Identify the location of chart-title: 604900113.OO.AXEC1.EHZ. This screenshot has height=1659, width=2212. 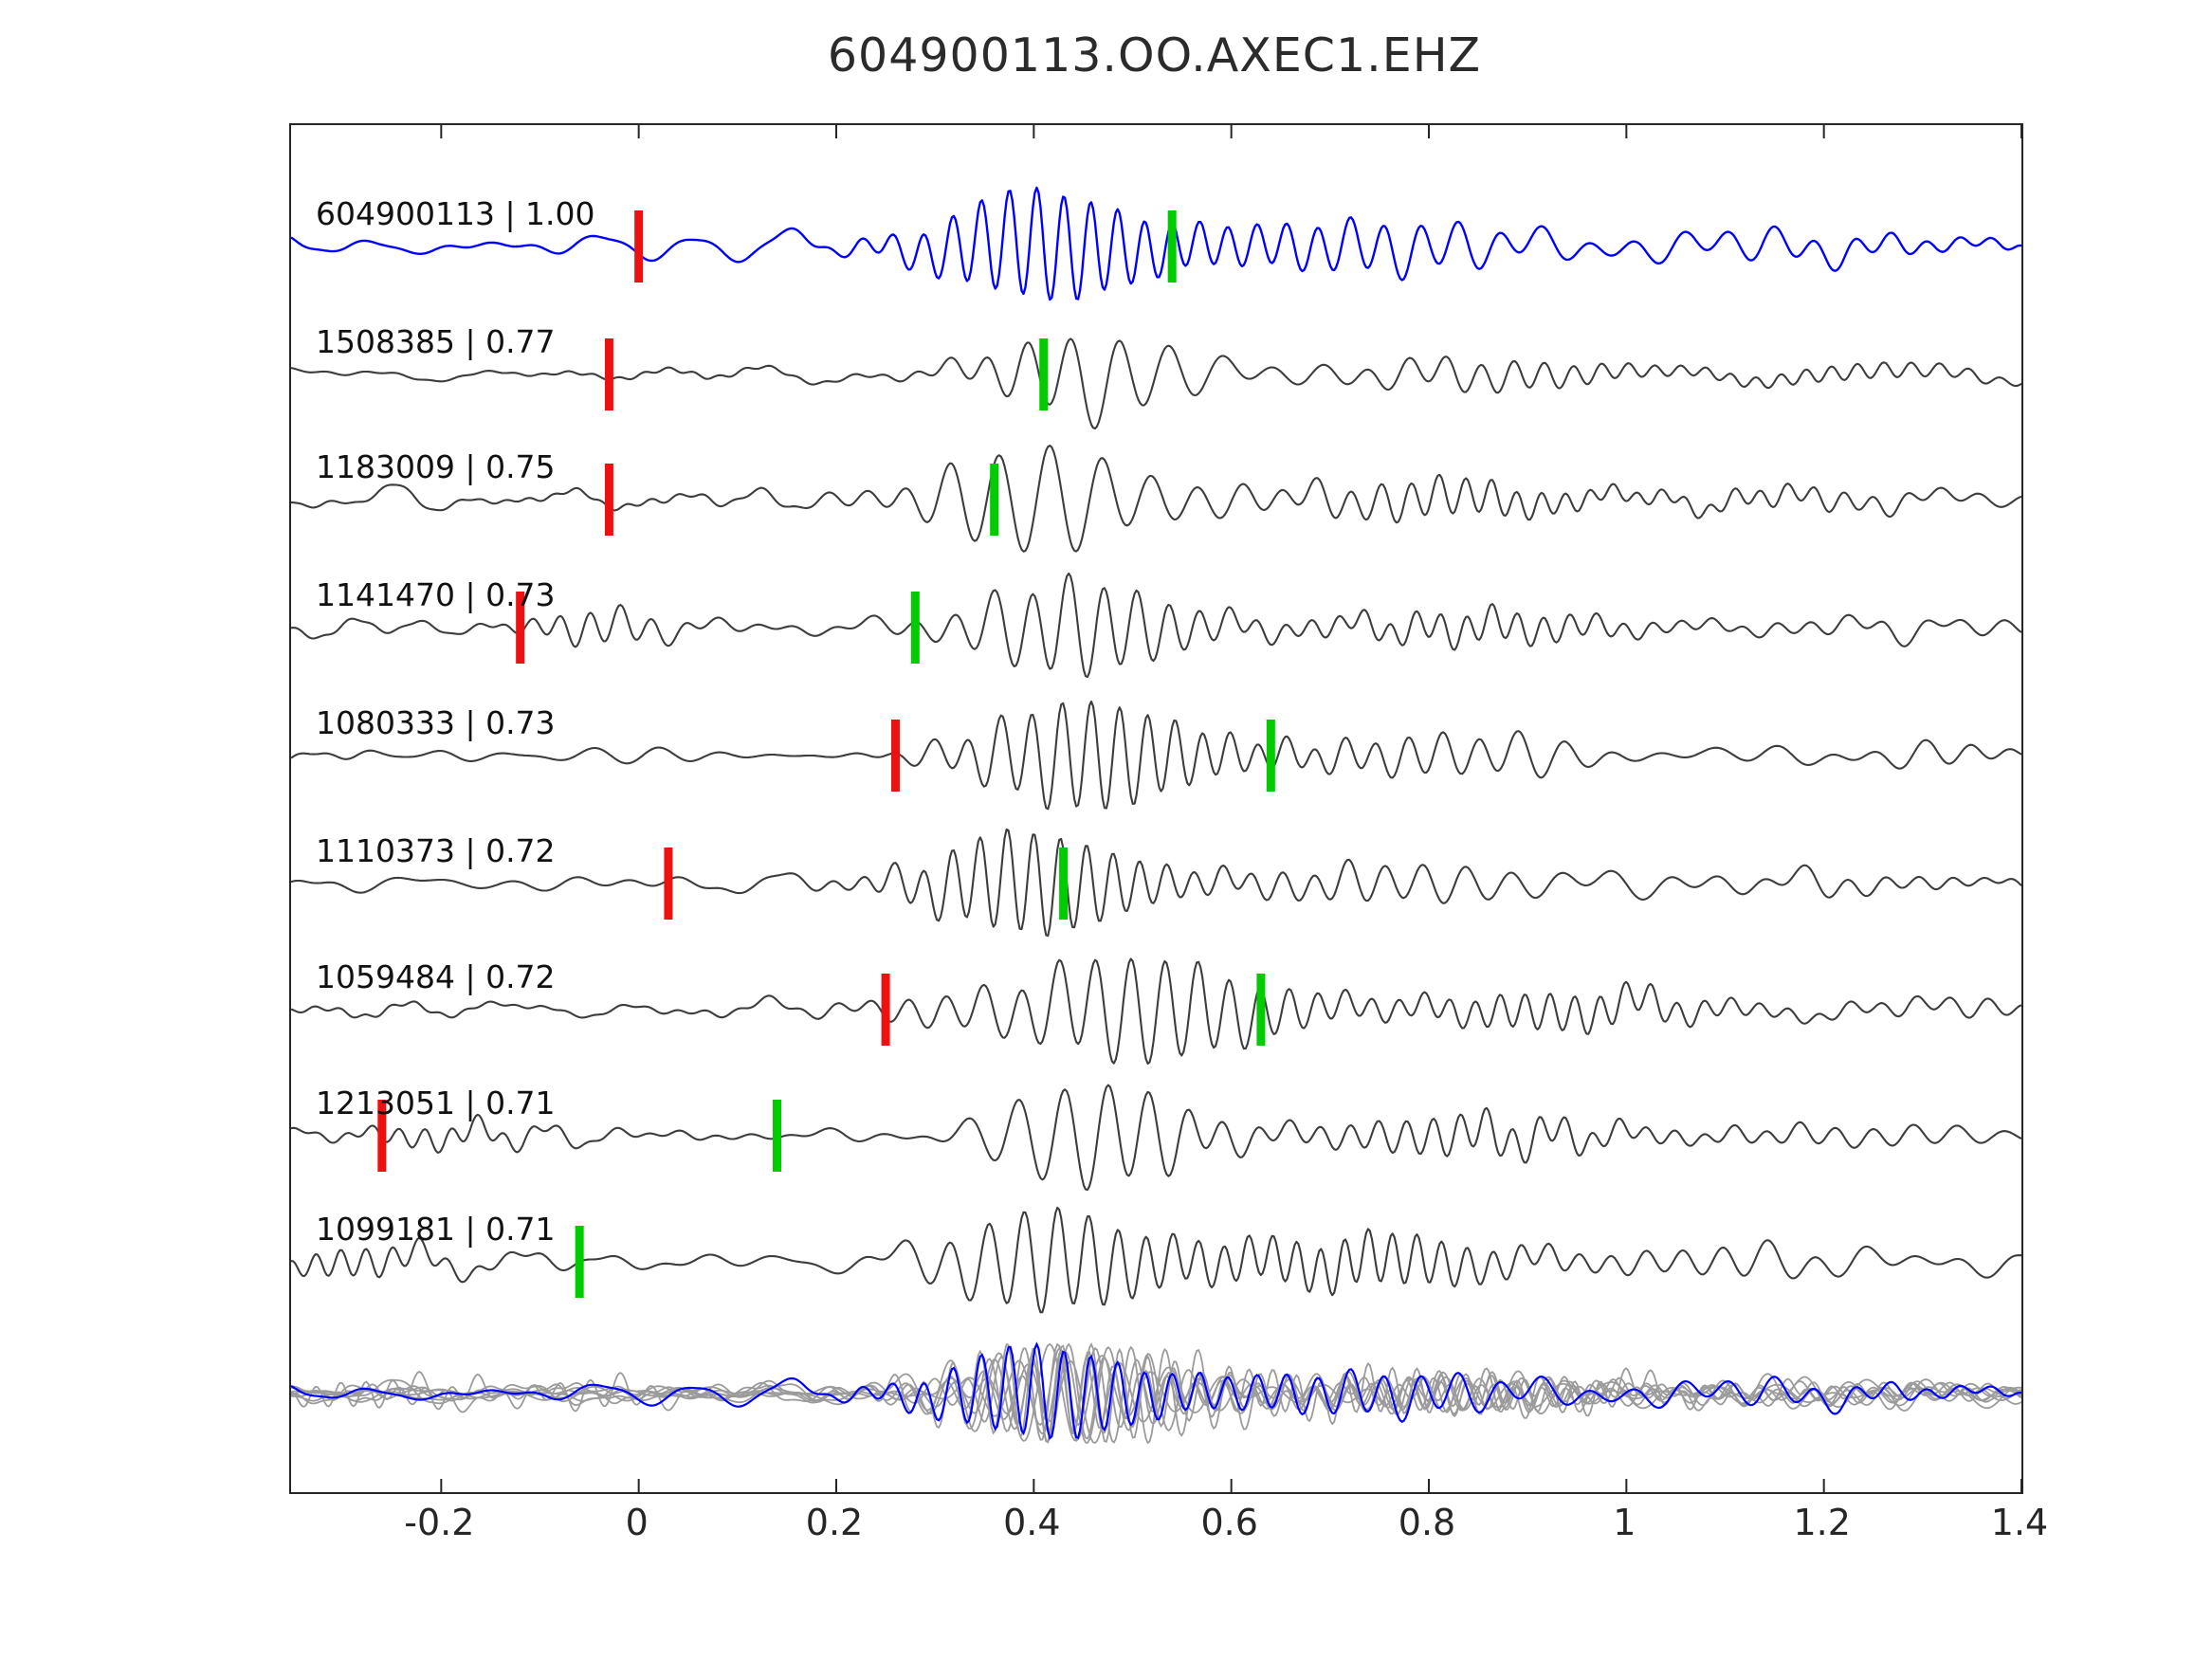
(1154, 55).